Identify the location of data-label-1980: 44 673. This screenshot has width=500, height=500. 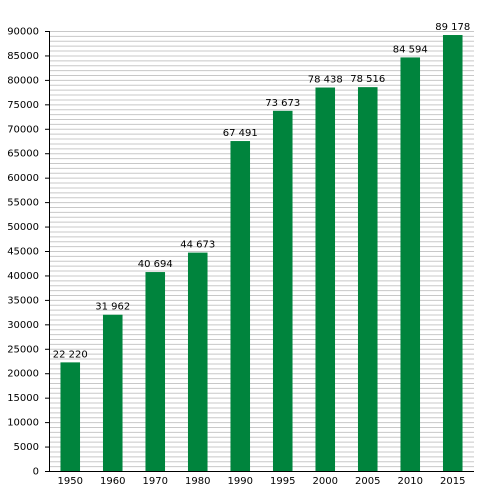
(197, 245).